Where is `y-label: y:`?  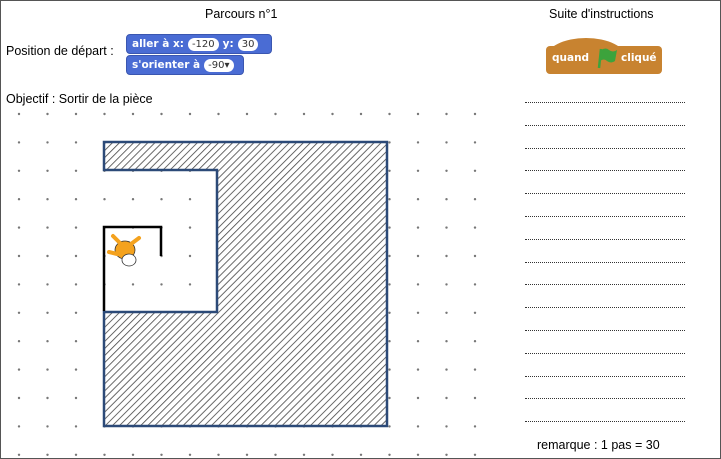
y-label: y: is located at coordinates (228, 44).